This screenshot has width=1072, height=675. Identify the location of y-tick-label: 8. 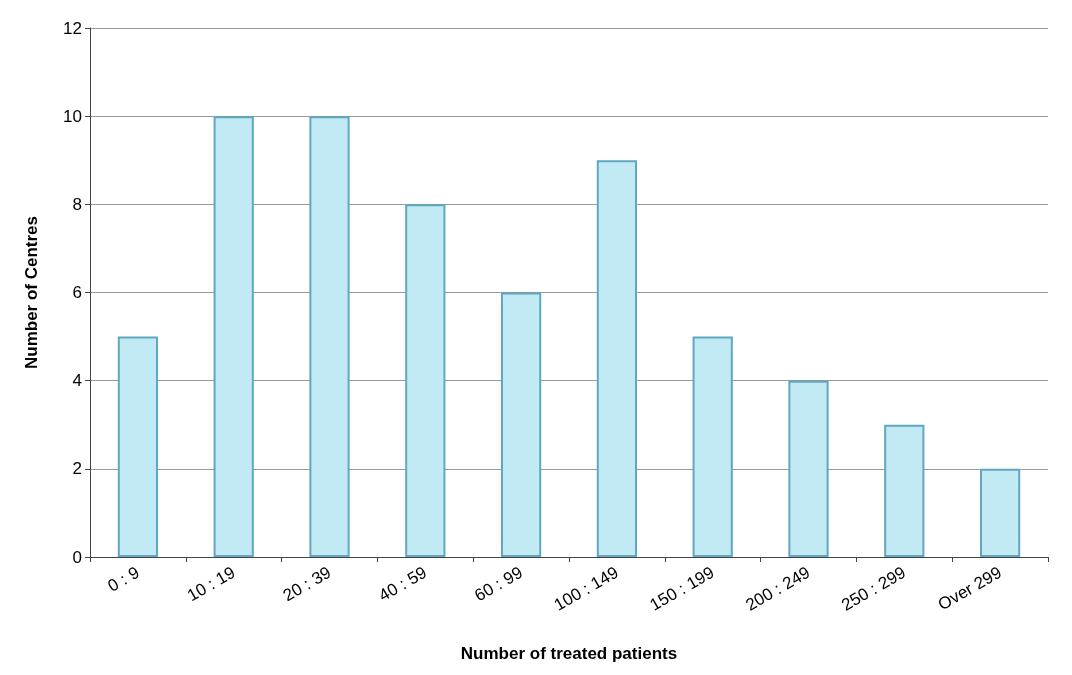
(77, 204).